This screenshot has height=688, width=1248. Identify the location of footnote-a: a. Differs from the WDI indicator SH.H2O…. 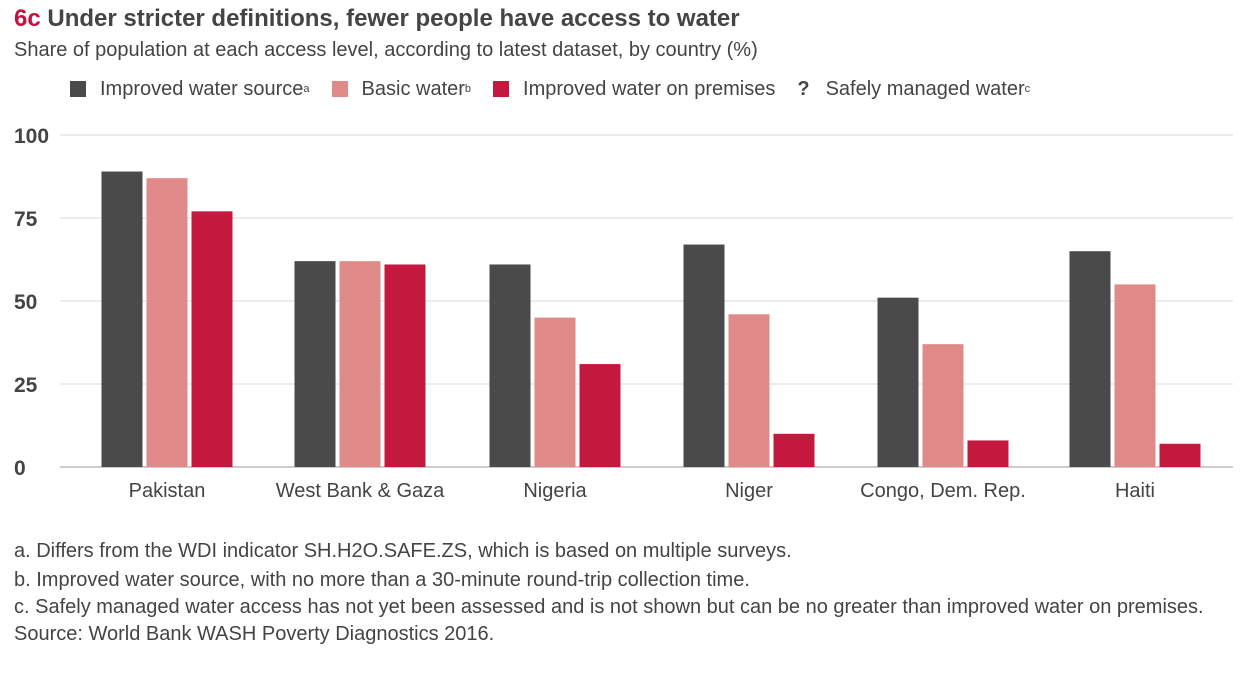
(403, 551).